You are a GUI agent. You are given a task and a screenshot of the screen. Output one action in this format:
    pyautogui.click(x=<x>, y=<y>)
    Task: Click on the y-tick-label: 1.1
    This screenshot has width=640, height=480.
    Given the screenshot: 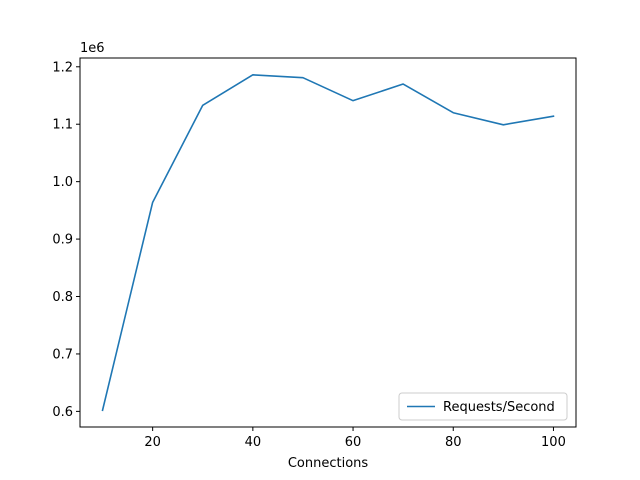 What is the action you would take?
    pyautogui.click(x=62, y=125)
    